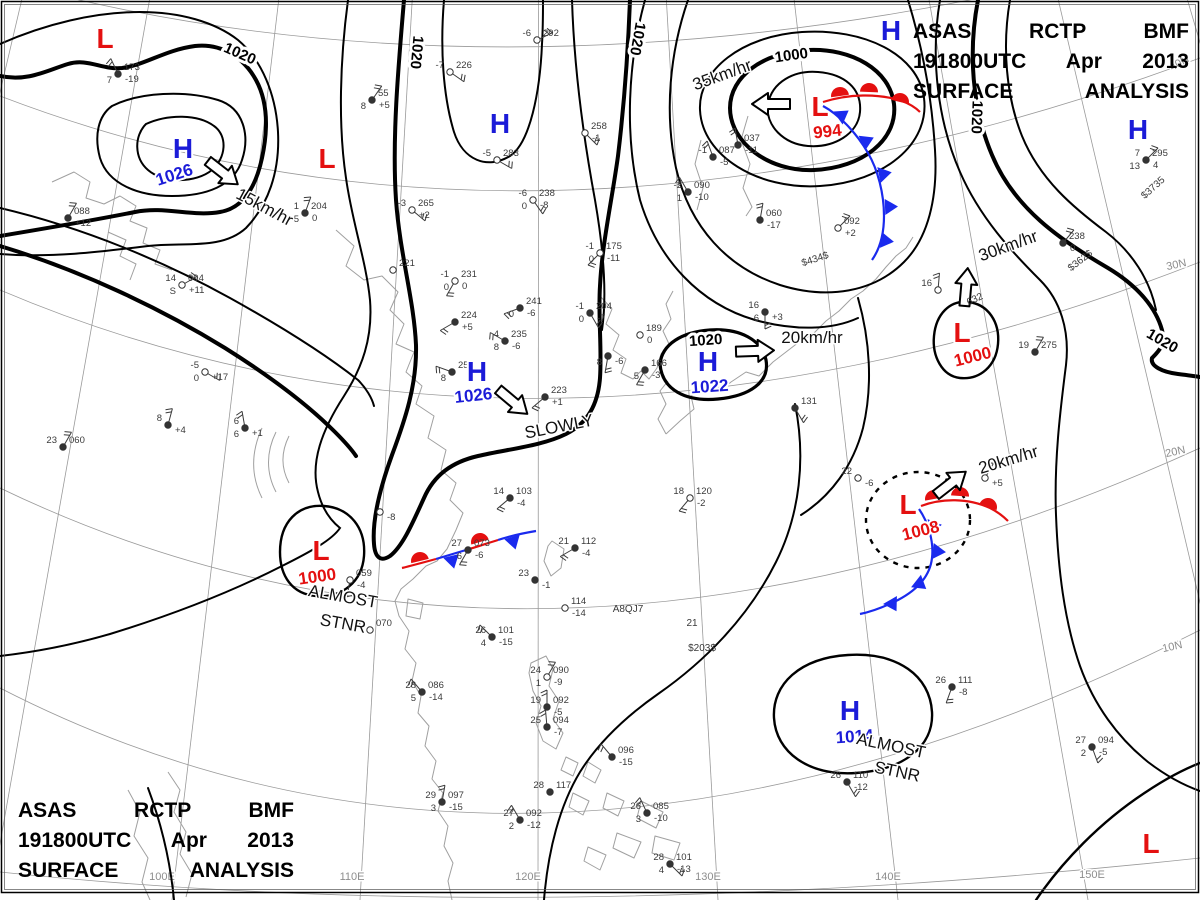  What do you see at coordinates (469, 315) in the screenshot?
I see `station-value: 224` at bounding box center [469, 315].